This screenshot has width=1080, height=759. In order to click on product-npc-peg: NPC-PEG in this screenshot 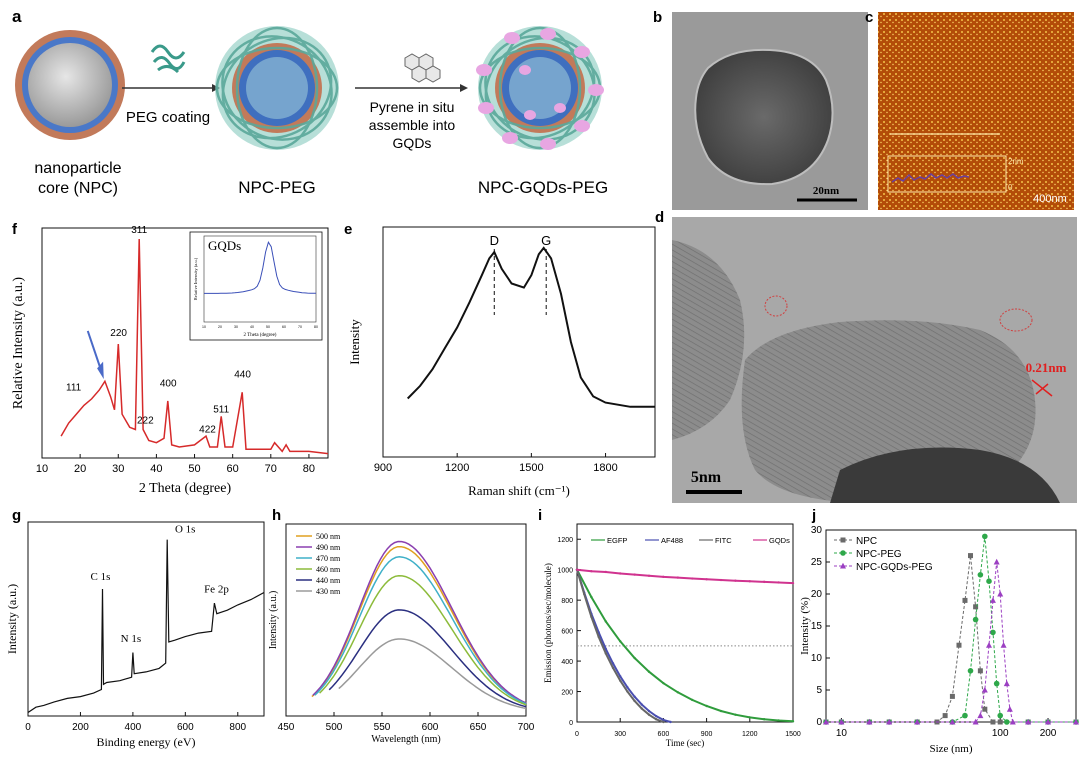, I will do `click(276, 187)`.